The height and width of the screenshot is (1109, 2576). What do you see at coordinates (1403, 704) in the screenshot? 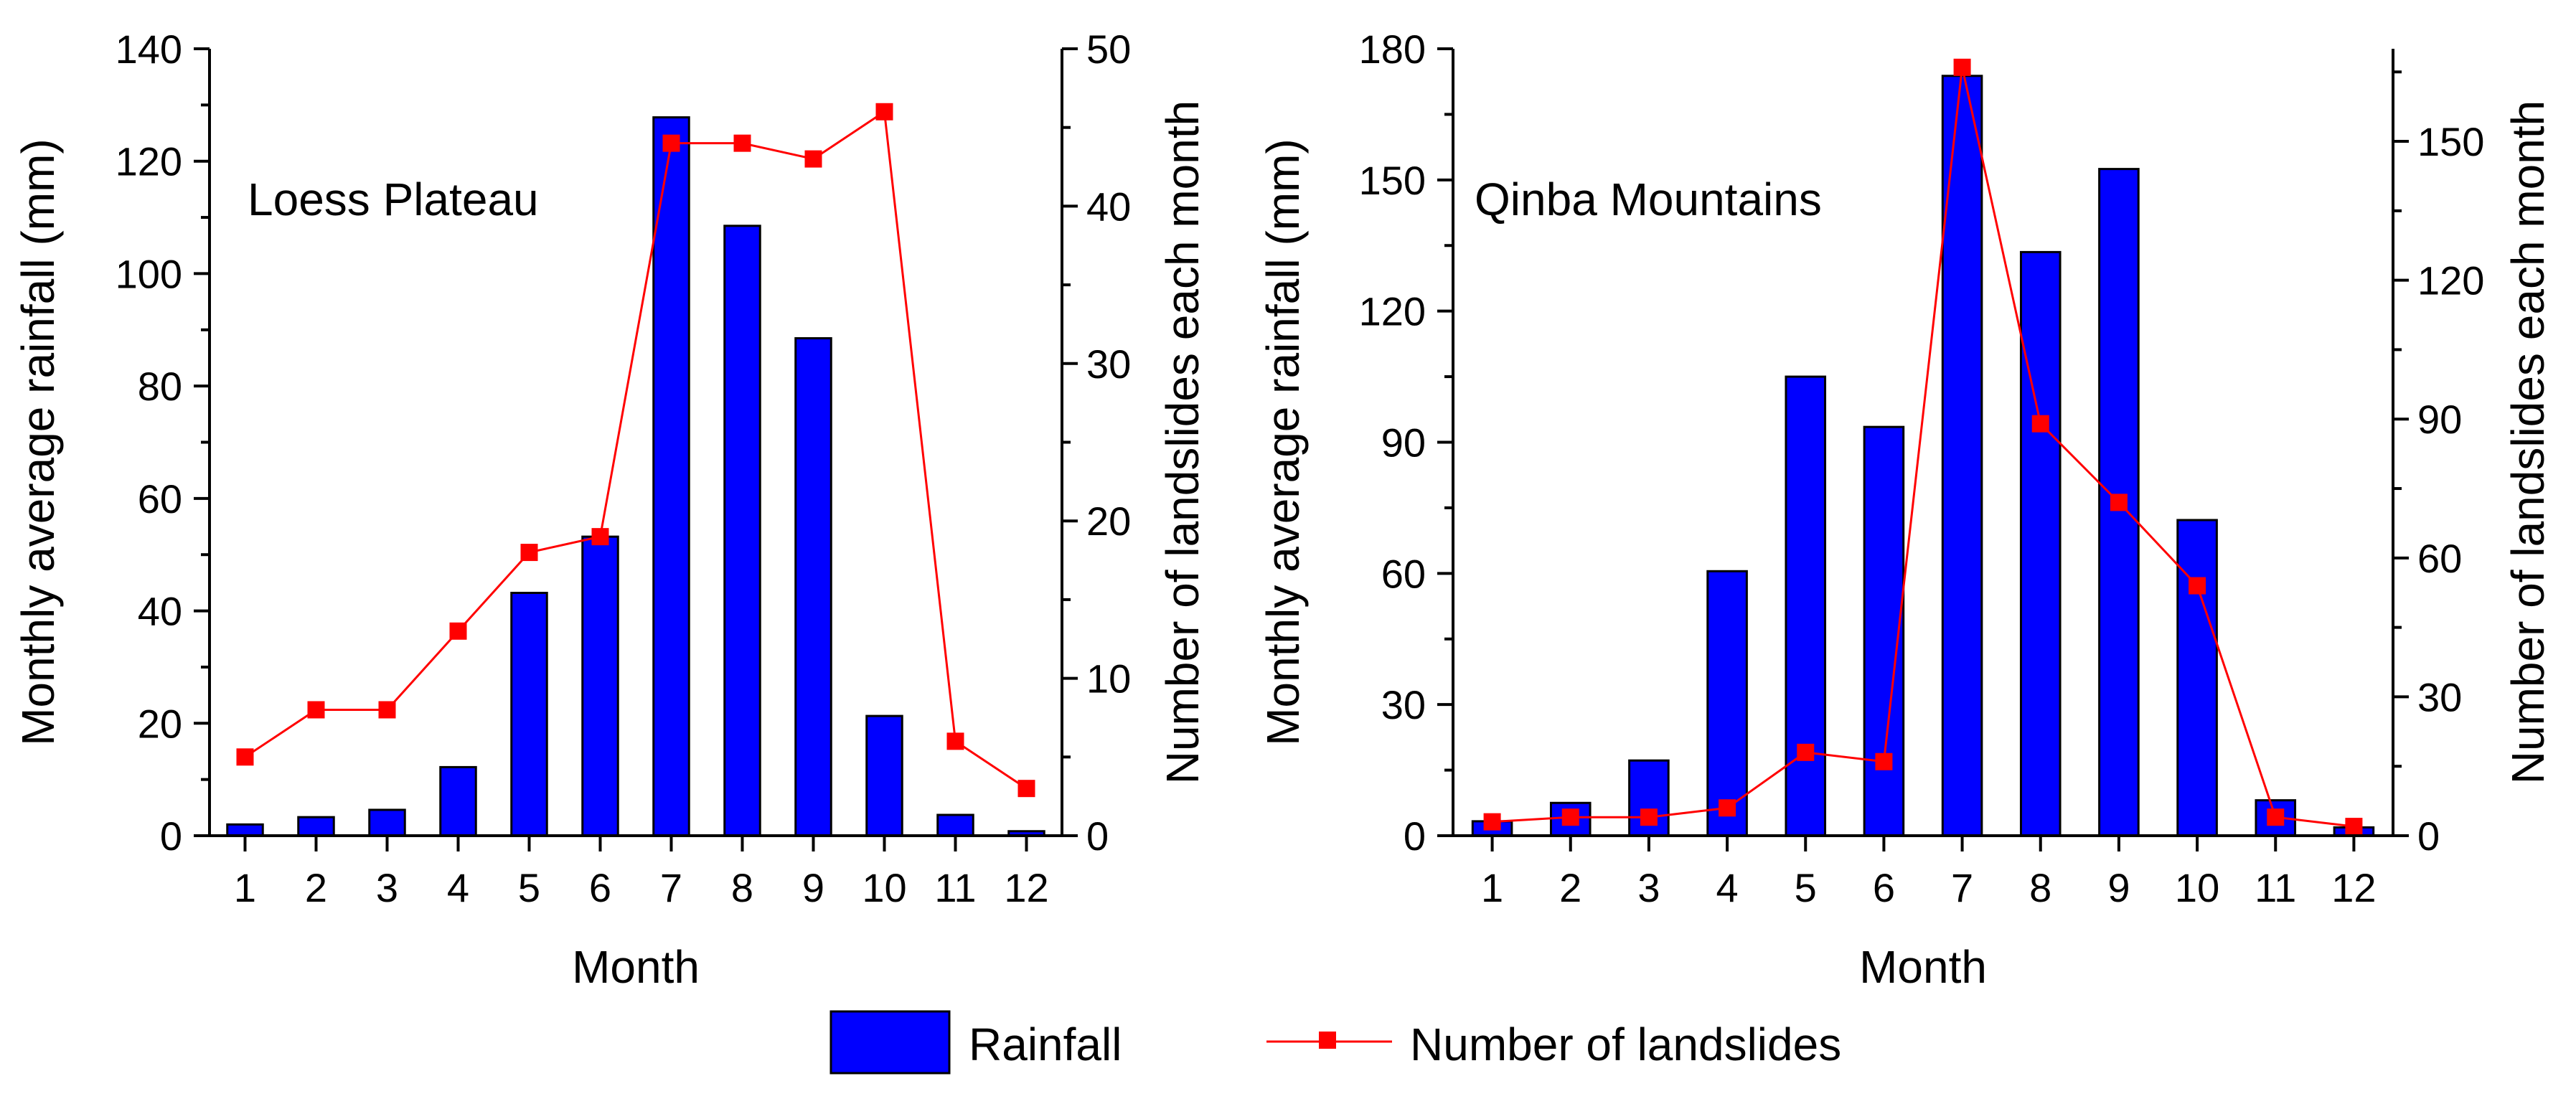
I see `y-tick-label: 30` at bounding box center [1403, 704].